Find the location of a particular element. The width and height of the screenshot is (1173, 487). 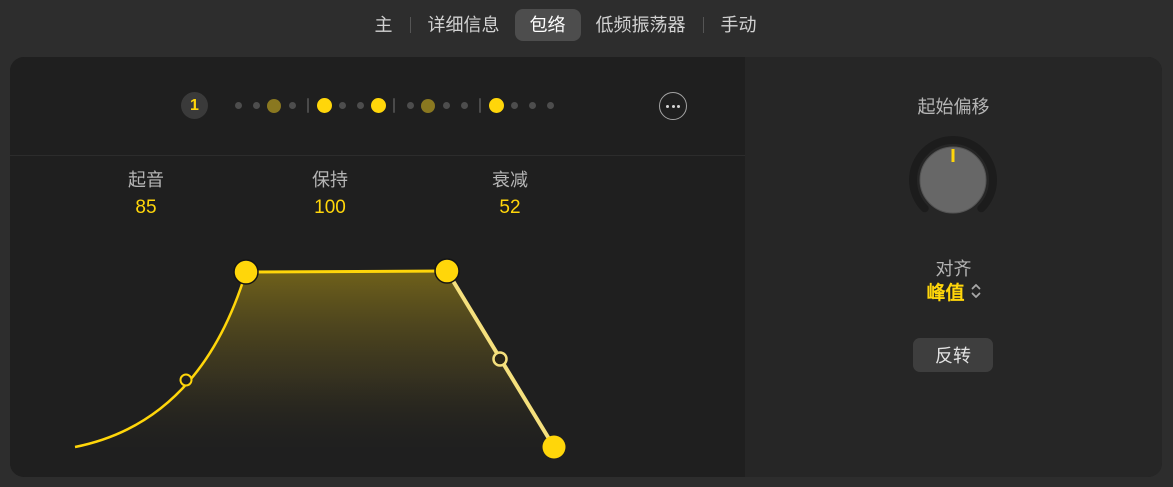

hold-label: 保持 is located at coordinates (330, 180).